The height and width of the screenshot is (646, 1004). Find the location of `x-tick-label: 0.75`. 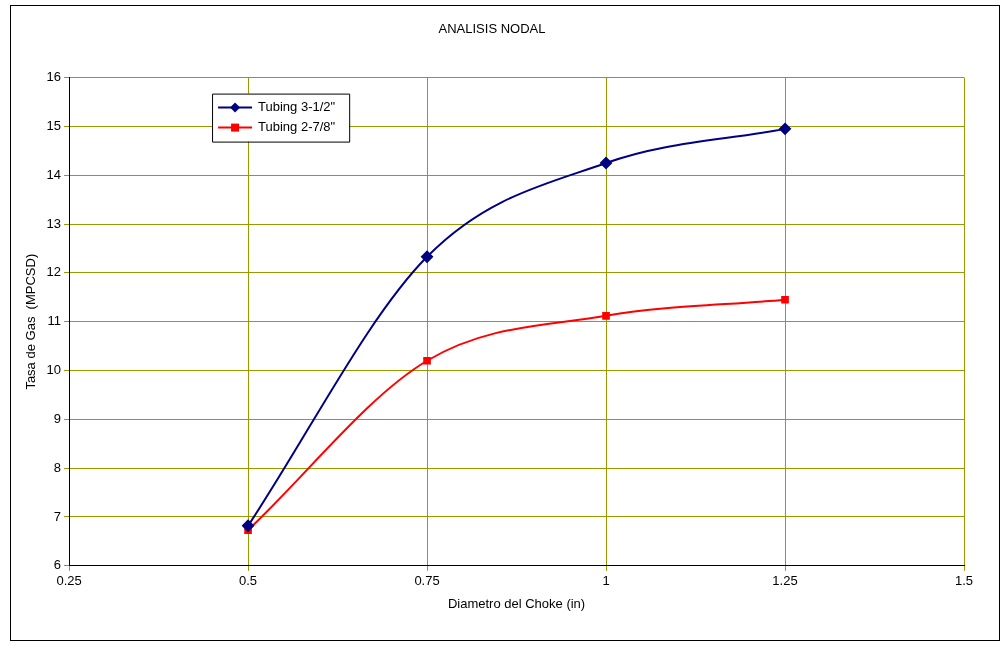

x-tick-label: 0.75 is located at coordinates (427, 581).